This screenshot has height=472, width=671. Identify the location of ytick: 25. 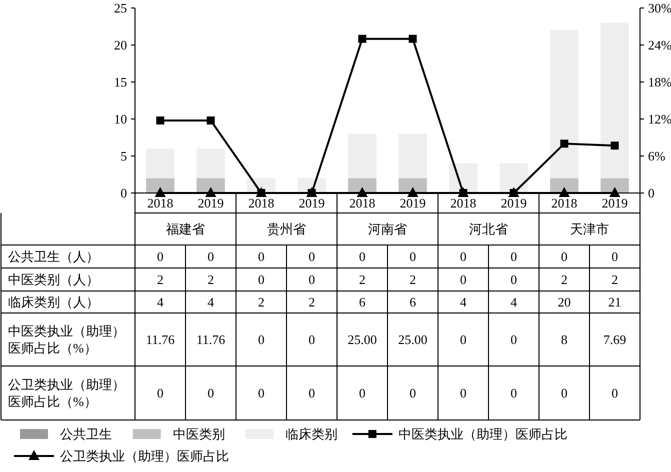
(120, 8).